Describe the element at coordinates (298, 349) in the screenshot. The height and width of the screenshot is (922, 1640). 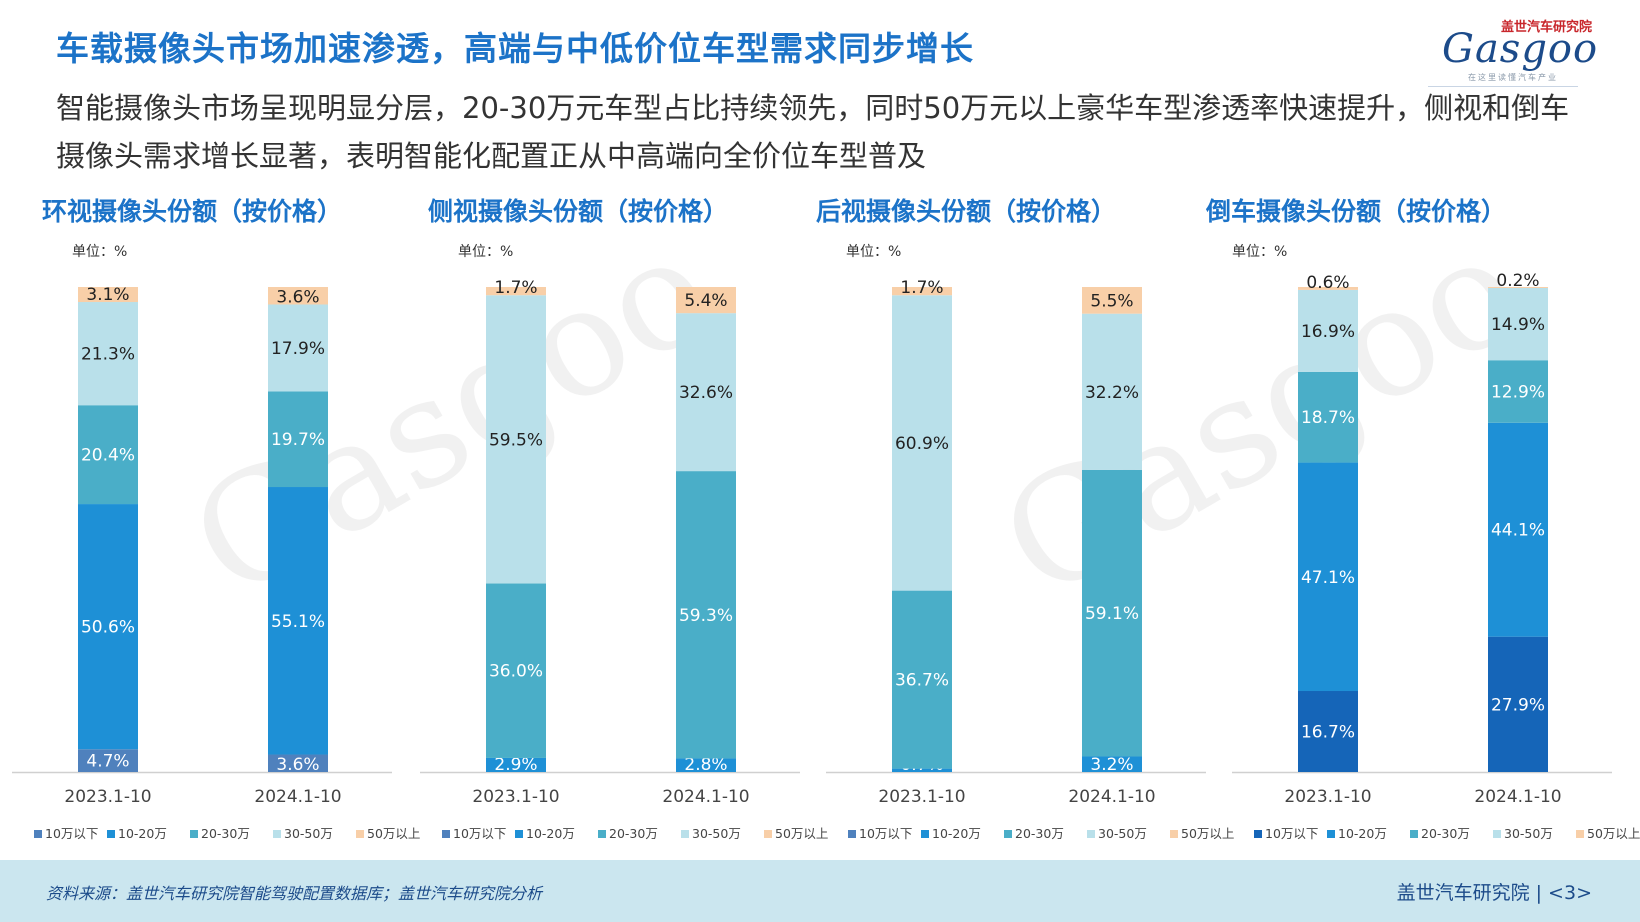
I see `data-label: 17.9%` at that location.